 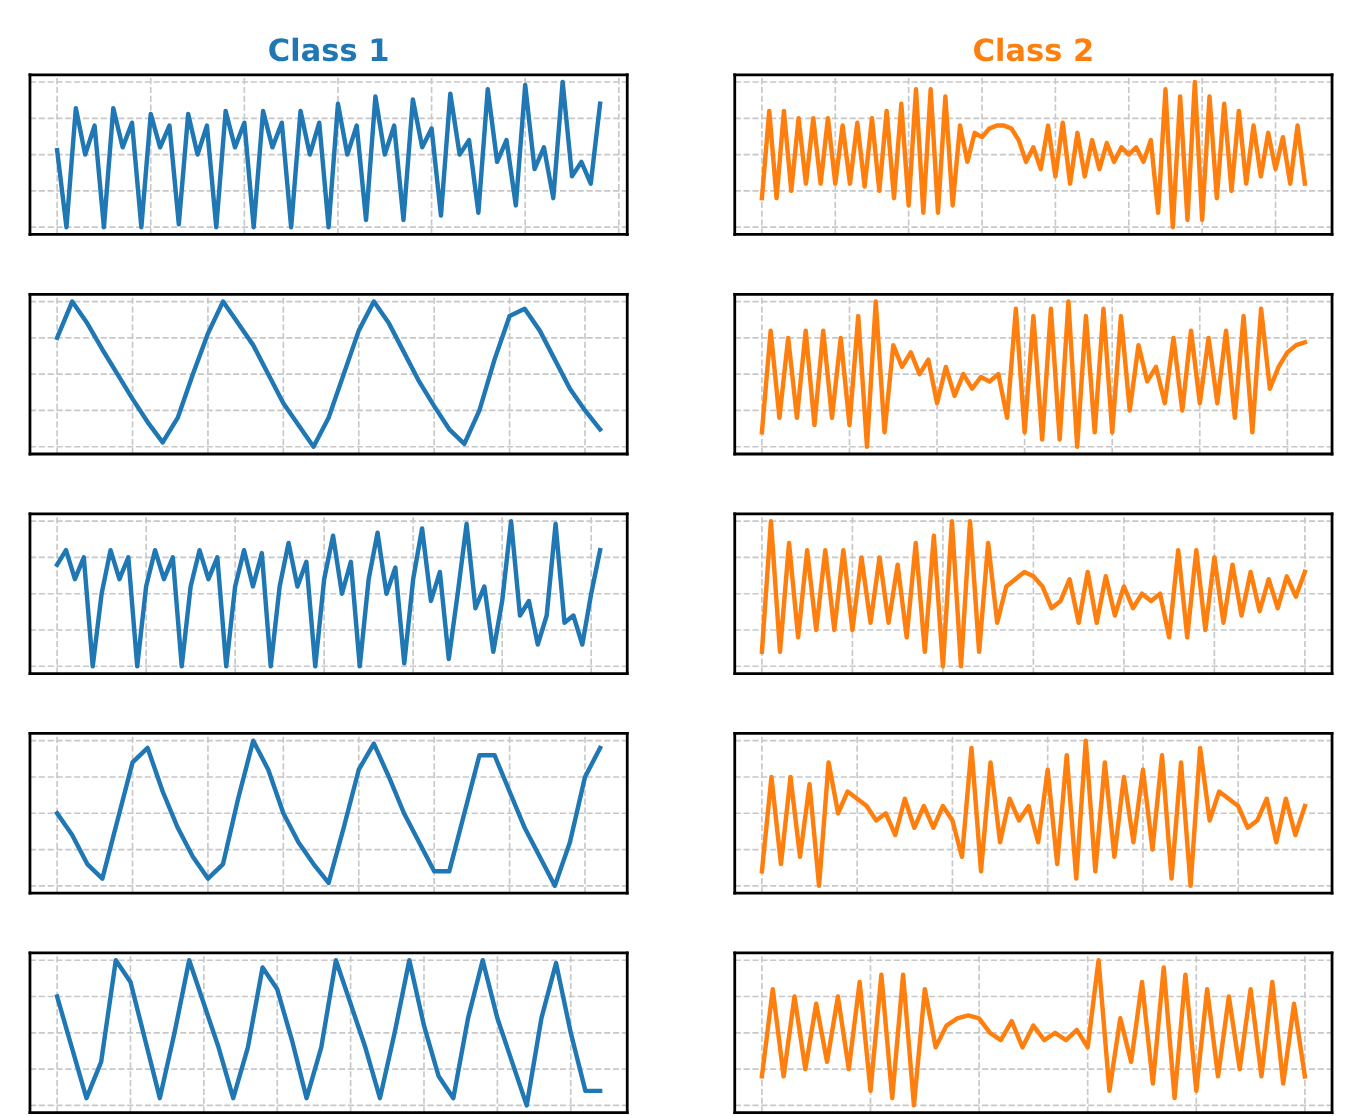 I want to click on chart-title: Class 2, so click(x=1033, y=49).